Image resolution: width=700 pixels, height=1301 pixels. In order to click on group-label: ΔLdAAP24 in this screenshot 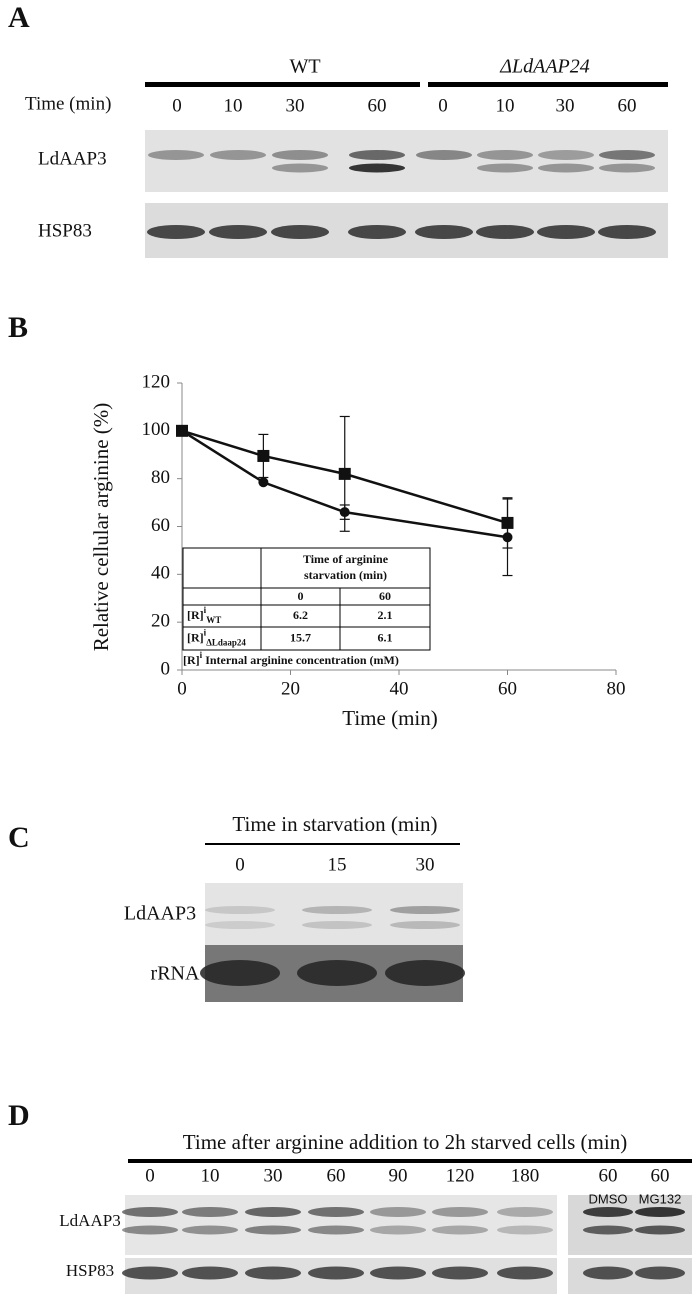, I will do `click(544, 67)`.